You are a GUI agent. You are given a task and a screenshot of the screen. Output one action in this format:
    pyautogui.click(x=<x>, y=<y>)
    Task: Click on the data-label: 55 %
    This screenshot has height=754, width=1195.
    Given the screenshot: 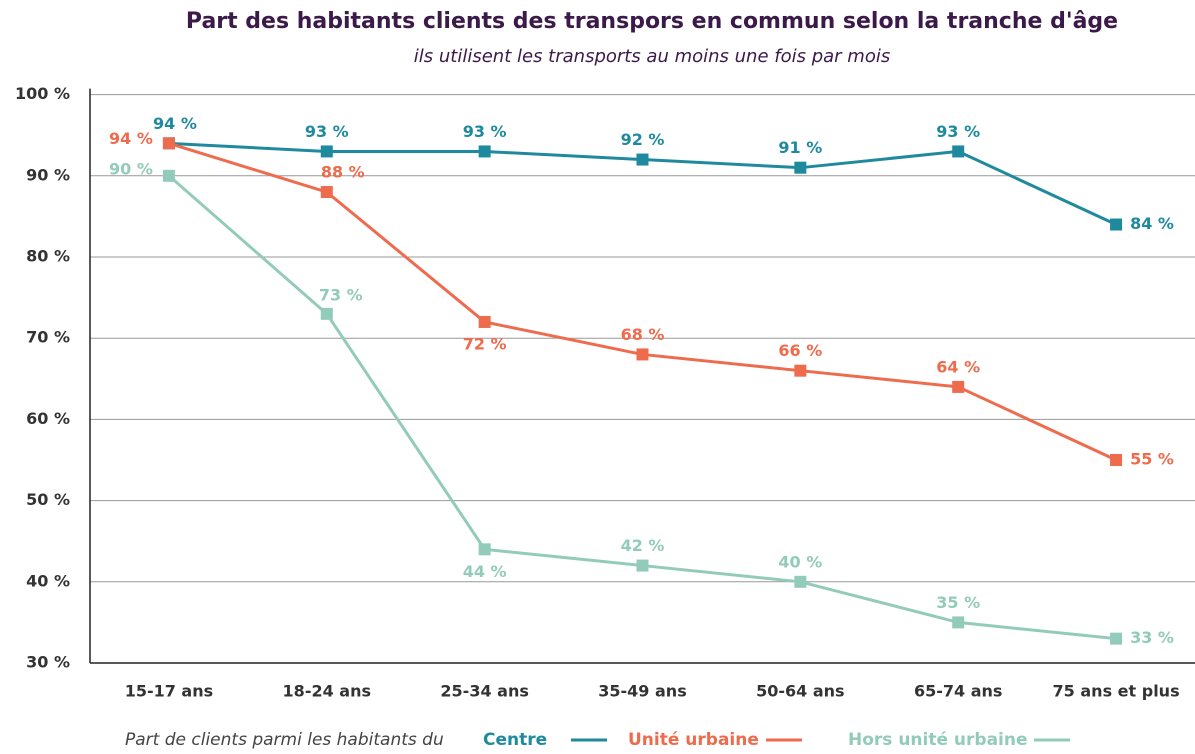 What is the action you would take?
    pyautogui.click(x=1152, y=459)
    